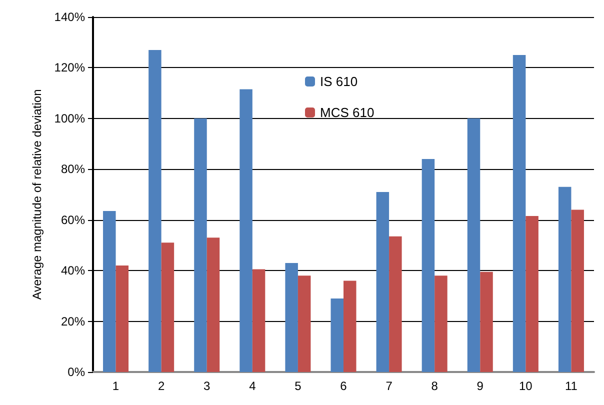 This screenshot has width=604, height=405. I want to click on y-tick-label: 140%, so click(70, 17).